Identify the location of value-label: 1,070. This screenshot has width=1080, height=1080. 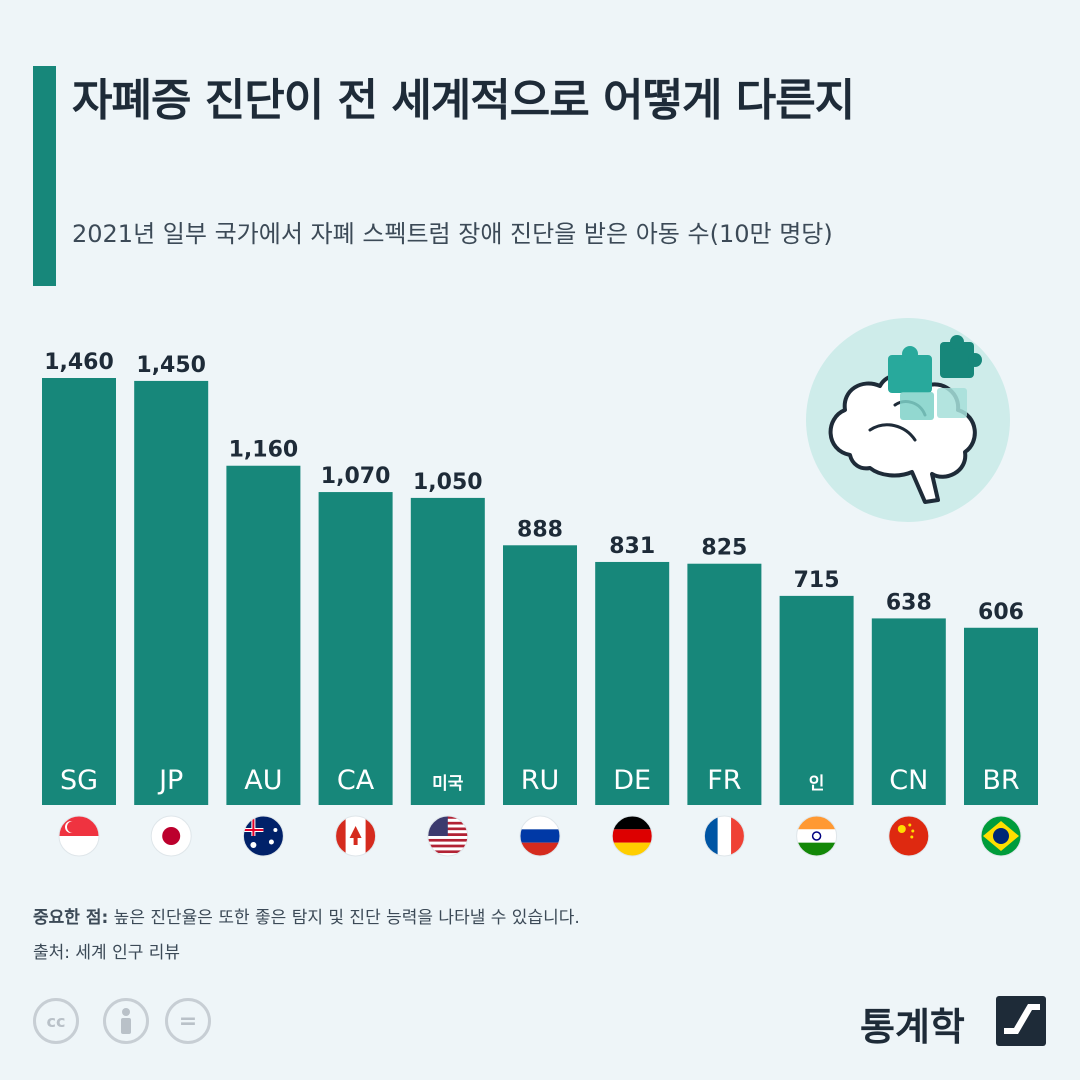
(356, 476).